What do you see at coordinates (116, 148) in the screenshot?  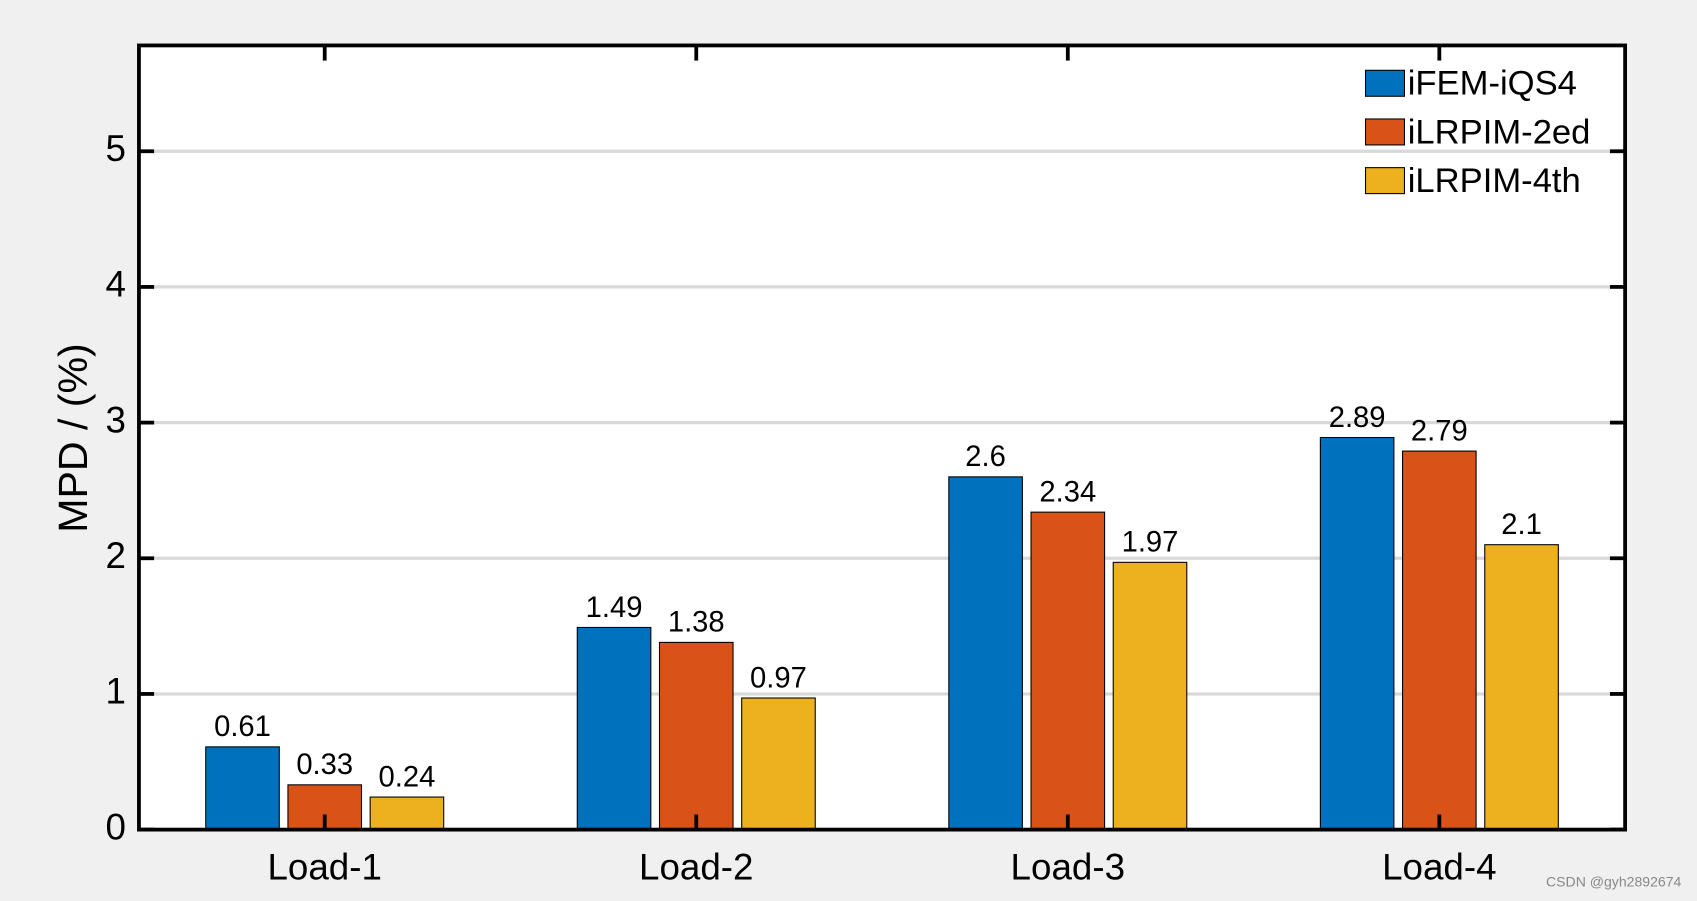 I see `y-tick-label: 5` at bounding box center [116, 148].